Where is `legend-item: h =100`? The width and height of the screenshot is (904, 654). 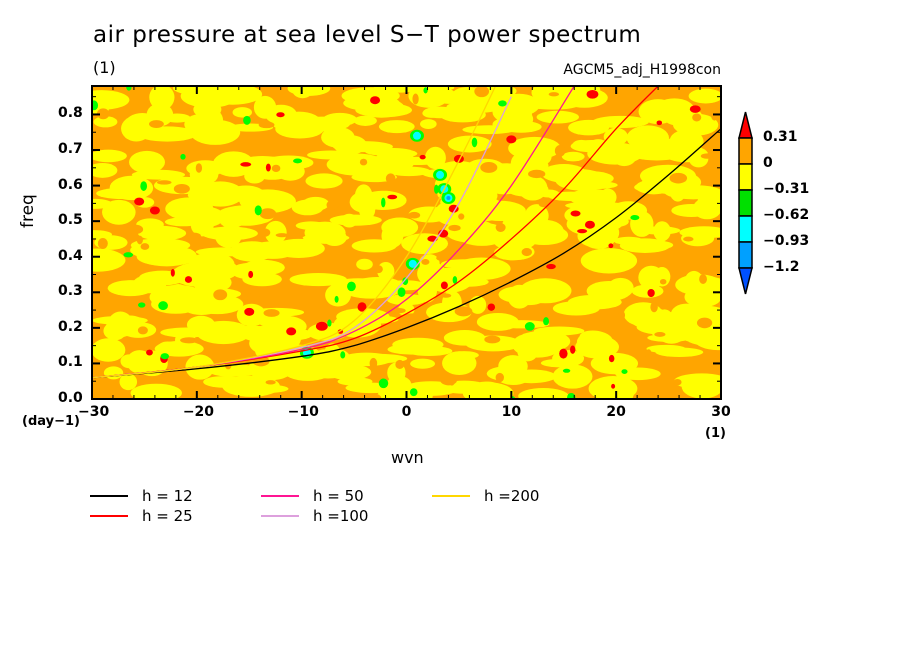 legend-item: h =100 is located at coordinates (314, 516).